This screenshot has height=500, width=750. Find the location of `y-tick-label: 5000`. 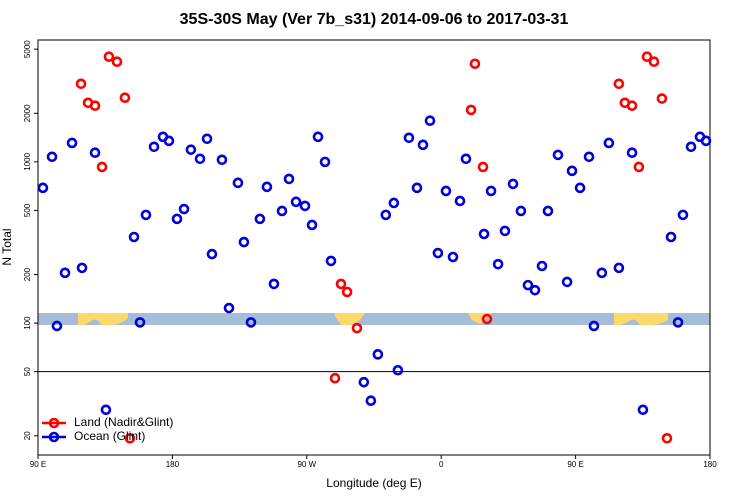

y-tick-label: 5000 is located at coordinates (27, 49).